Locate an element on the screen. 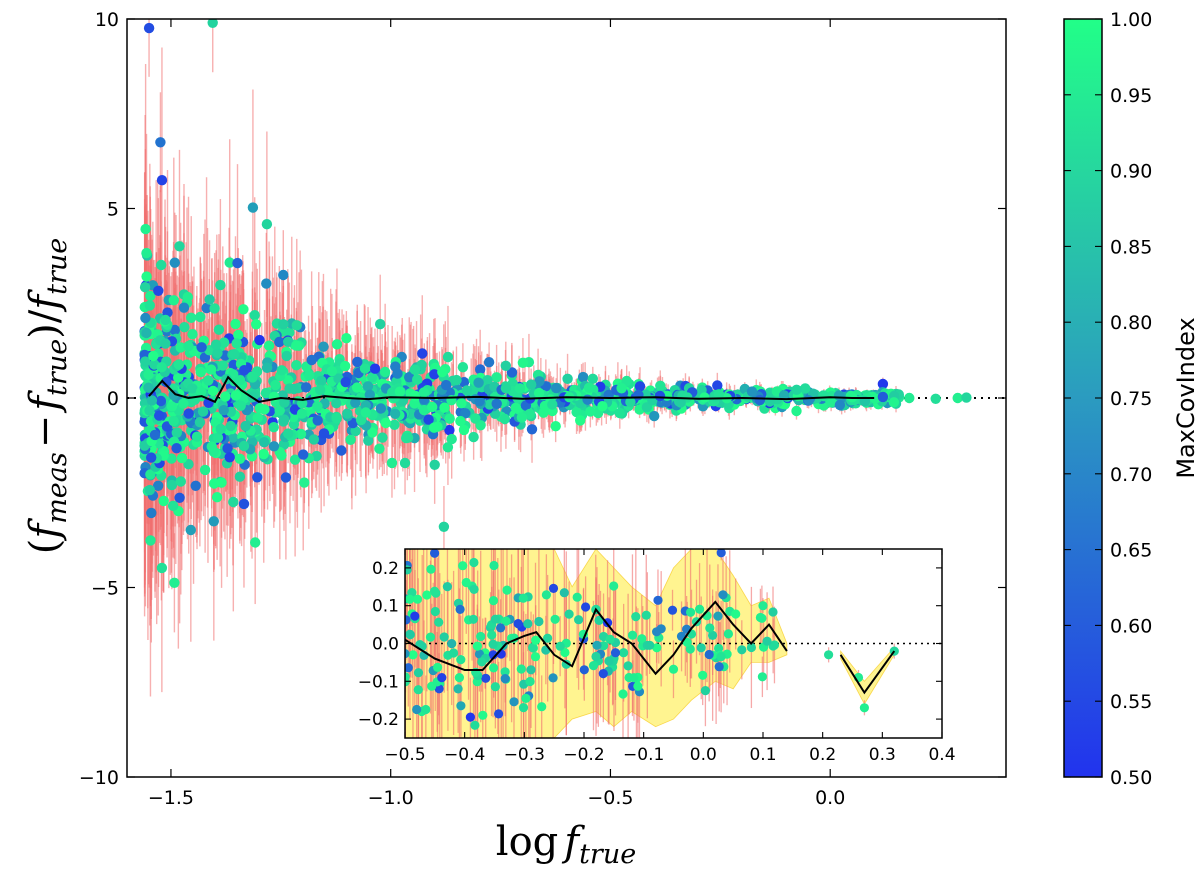  colorbar-tick-label: 0.90 is located at coordinates (1131, 172).